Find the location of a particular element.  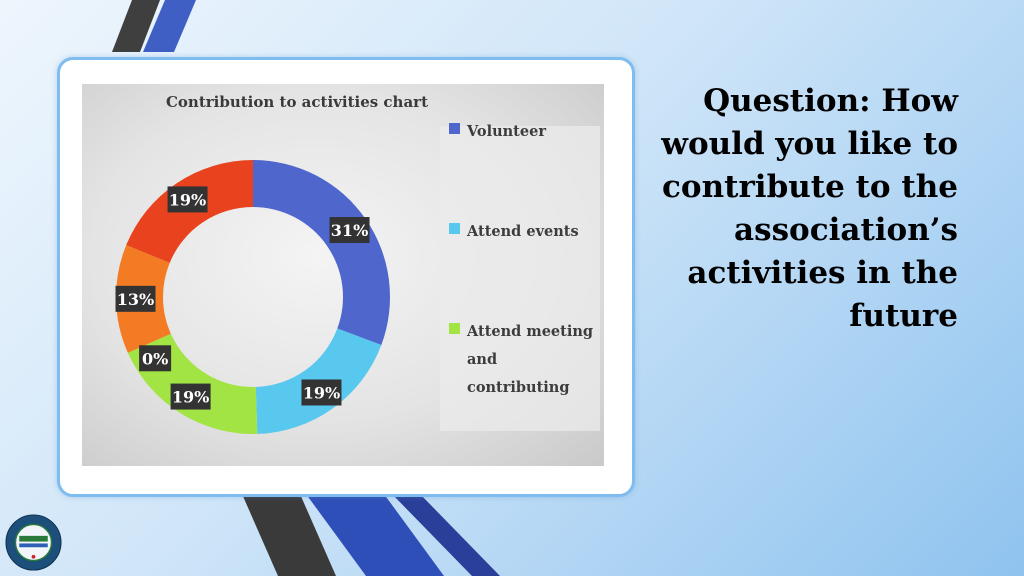

legend-item: Attend meeting and contributing is located at coordinates (524, 360).